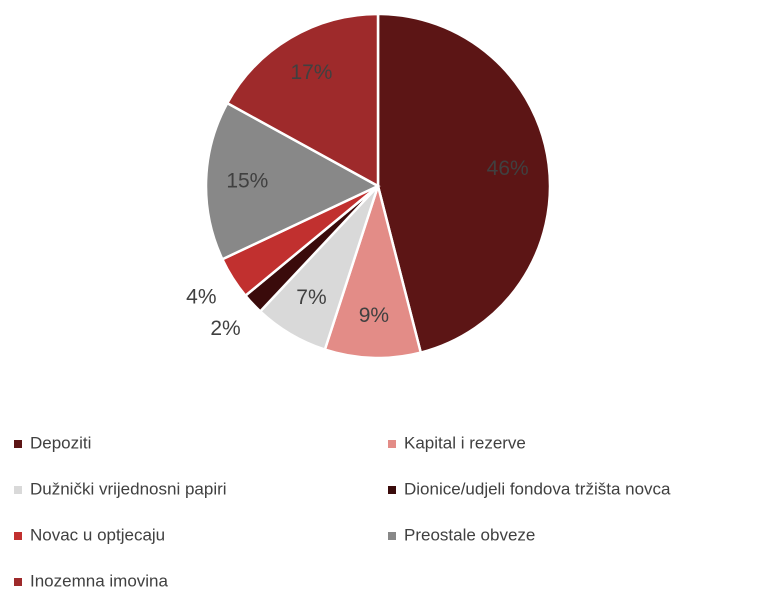 The width and height of the screenshot is (758, 592). I want to click on legend-label: Preostale obveze, so click(469, 534).